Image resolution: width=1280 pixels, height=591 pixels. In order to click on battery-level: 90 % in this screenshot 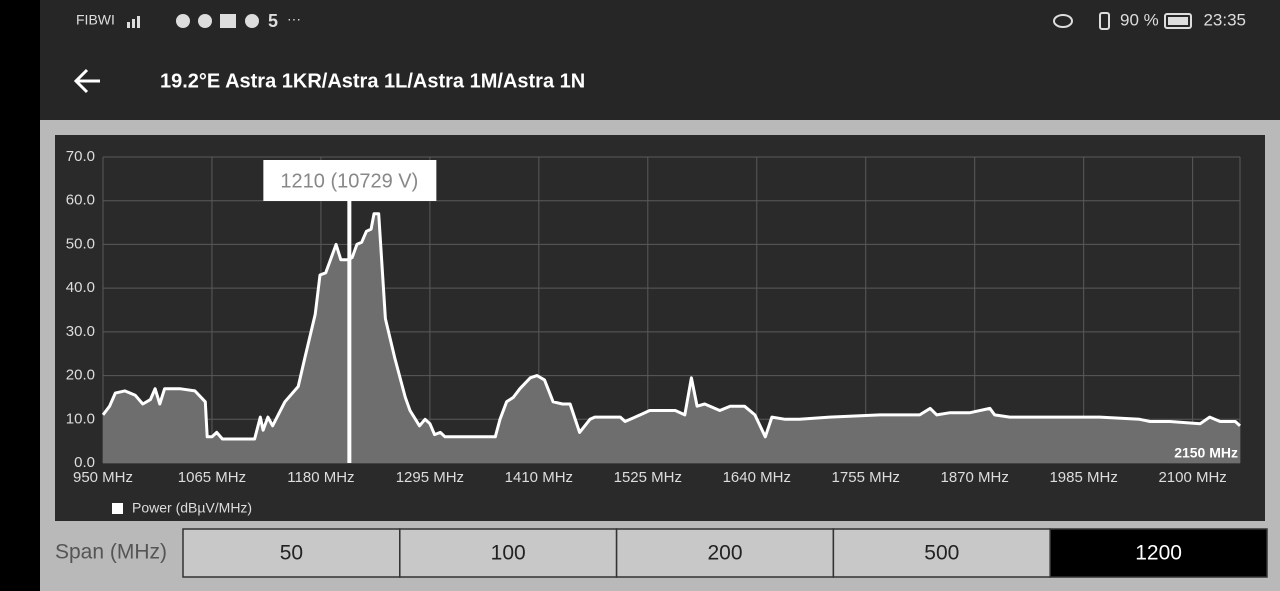, I will do `click(1139, 19)`.